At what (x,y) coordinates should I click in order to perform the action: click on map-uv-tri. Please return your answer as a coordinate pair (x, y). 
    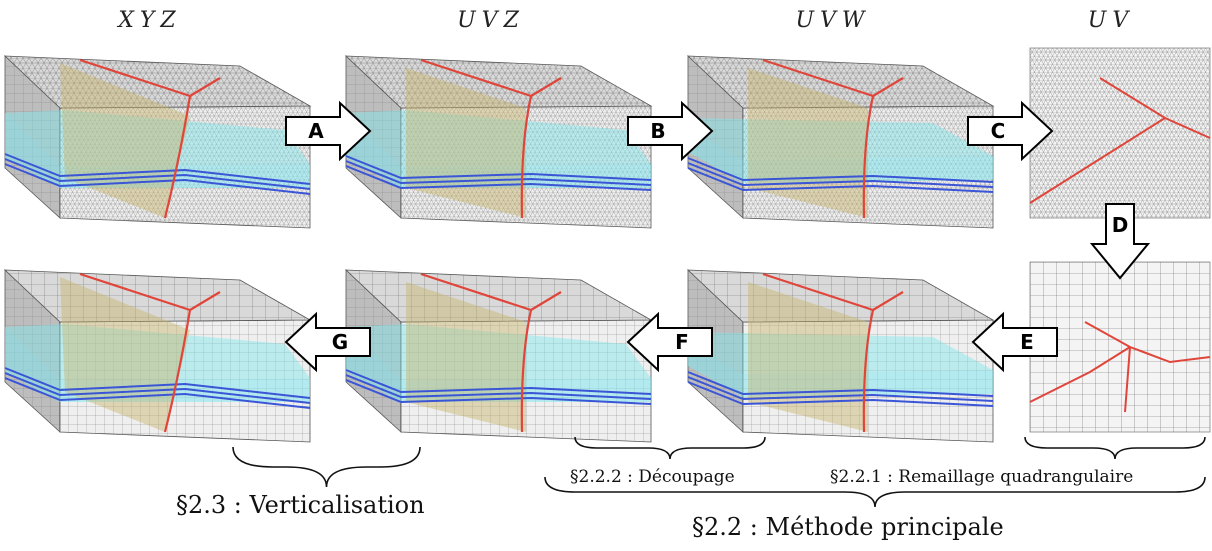
    Looking at the image, I should click on (1120, 133).